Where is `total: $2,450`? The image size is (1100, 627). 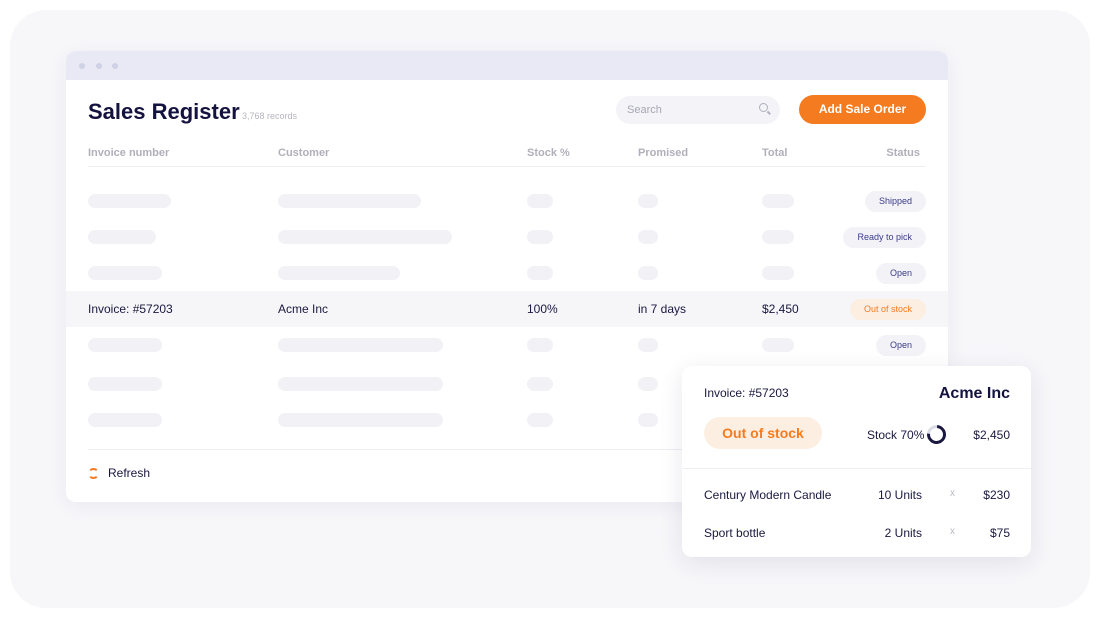
total: $2,450 is located at coordinates (780, 309).